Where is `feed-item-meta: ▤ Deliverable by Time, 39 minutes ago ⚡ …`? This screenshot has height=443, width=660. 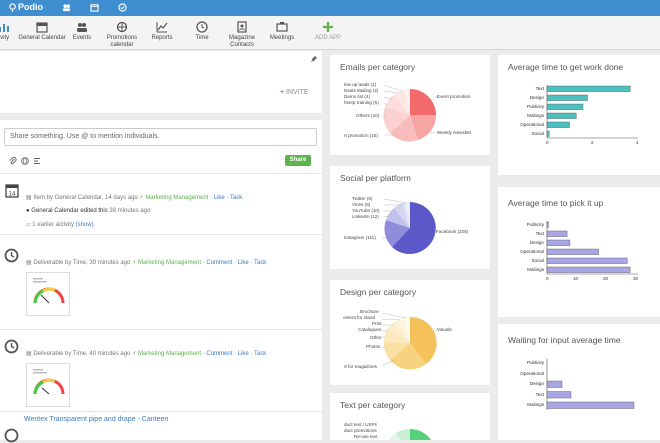 feed-item-meta: ▤ Deliverable by Time, 39 minutes ago ⚡ … is located at coordinates (146, 263).